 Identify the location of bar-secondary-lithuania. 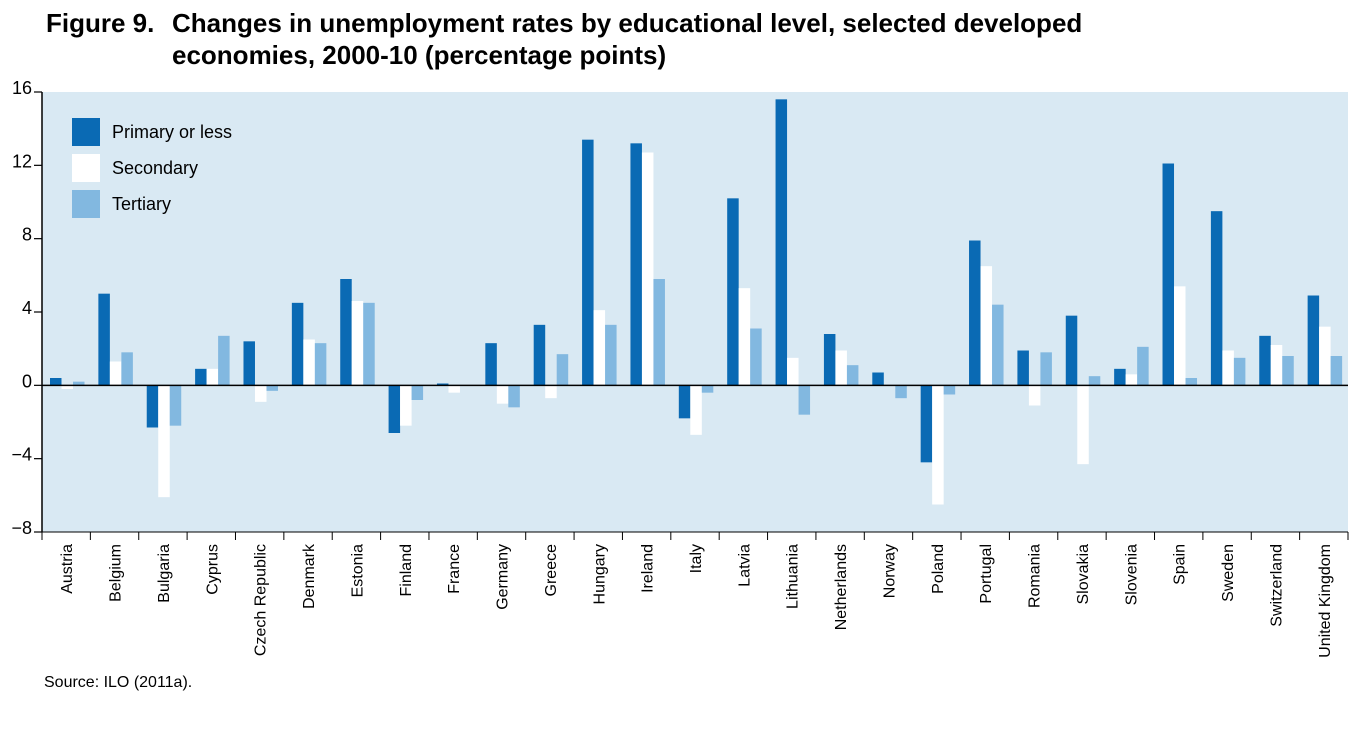
(793, 371).